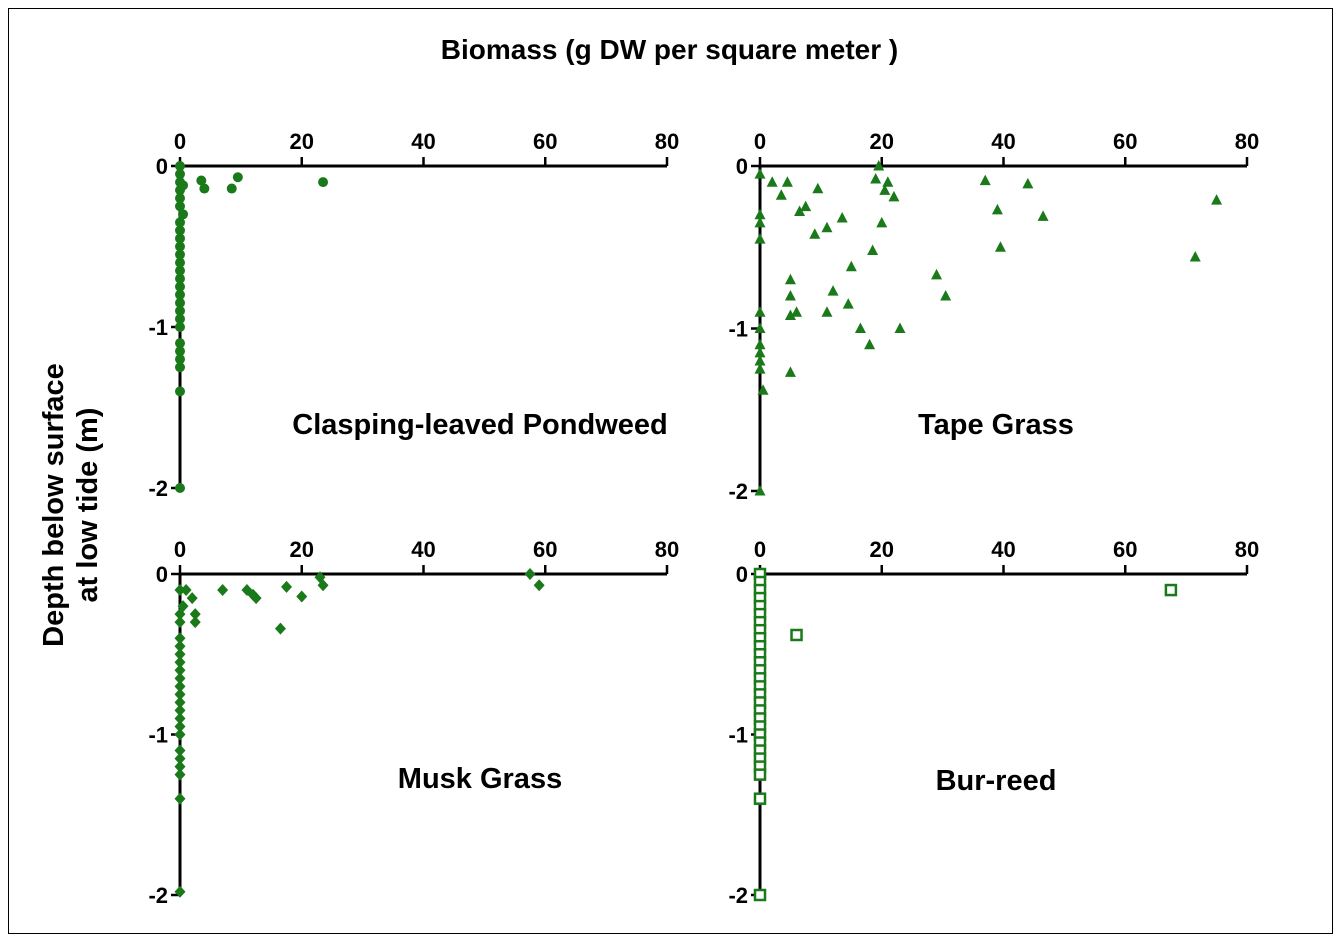  I want to click on panel-label: Musk Grass, so click(480, 779).